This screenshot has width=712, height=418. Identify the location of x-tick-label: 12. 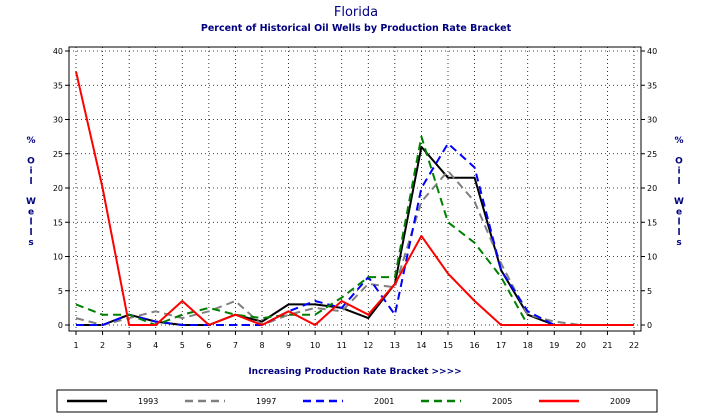
(368, 345).